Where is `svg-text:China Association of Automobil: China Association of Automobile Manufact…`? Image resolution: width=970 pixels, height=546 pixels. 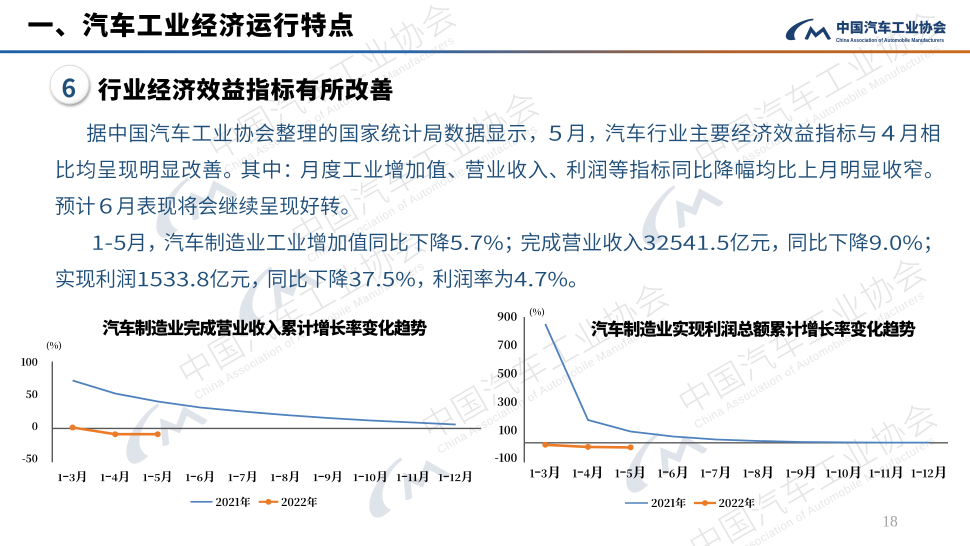 svg-text:China Association of Automobil: China Association of Automobile Manufact… is located at coordinates (890, 41).